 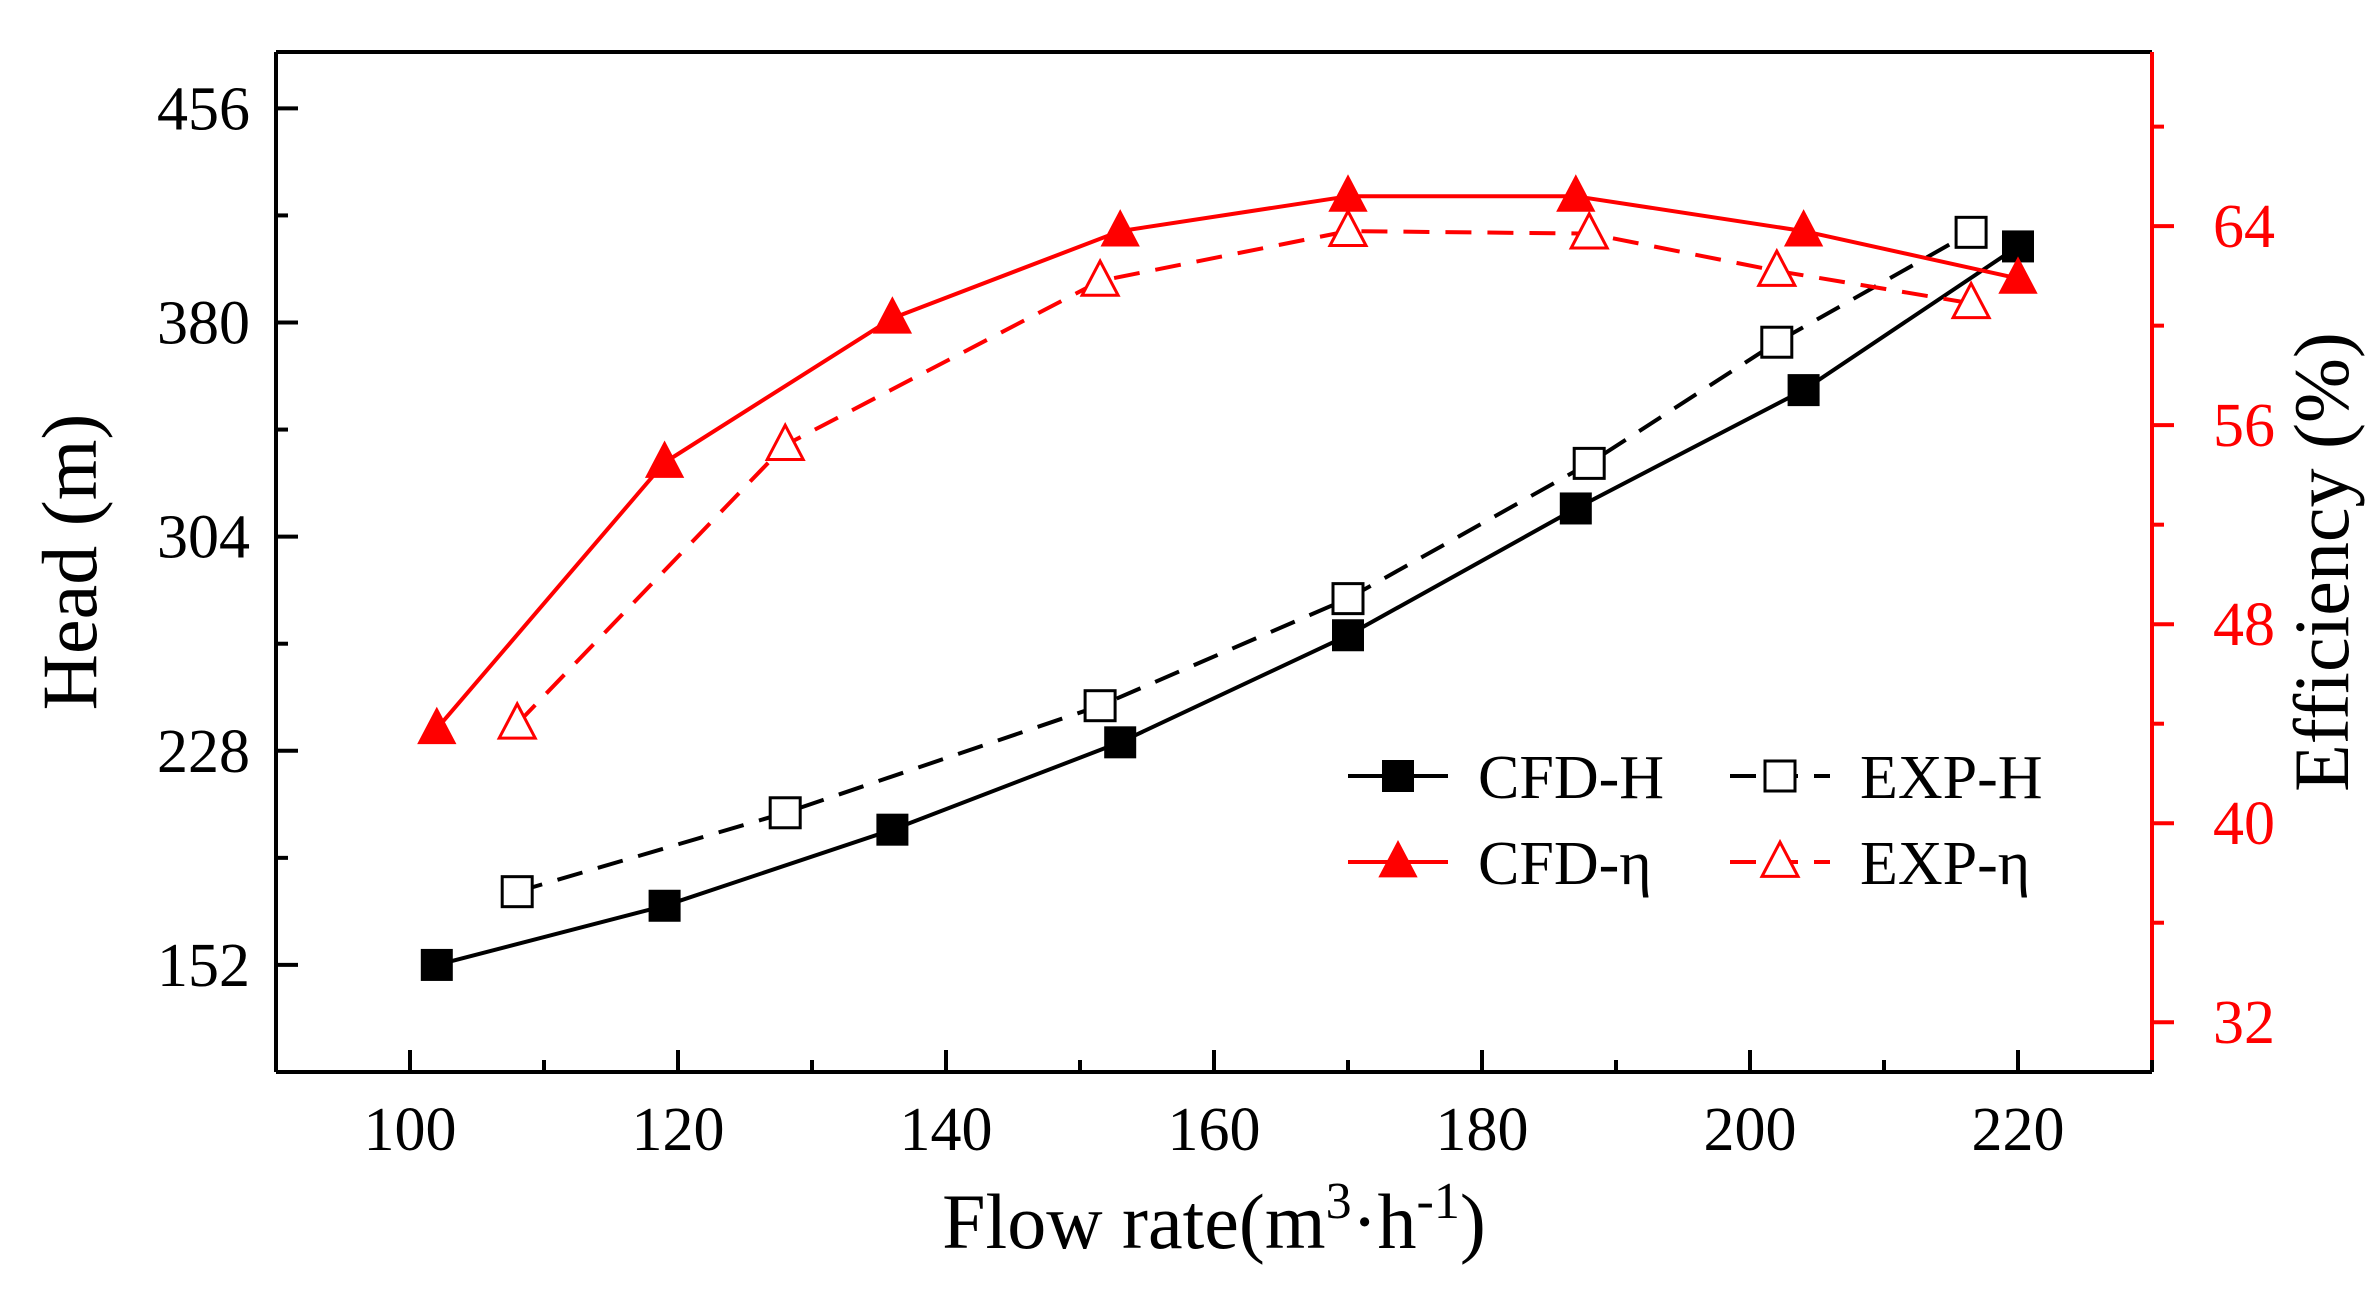 What do you see at coordinates (203, 752) in the screenshot?
I see `y-left-tick-label: 228` at bounding box center [203, 752].